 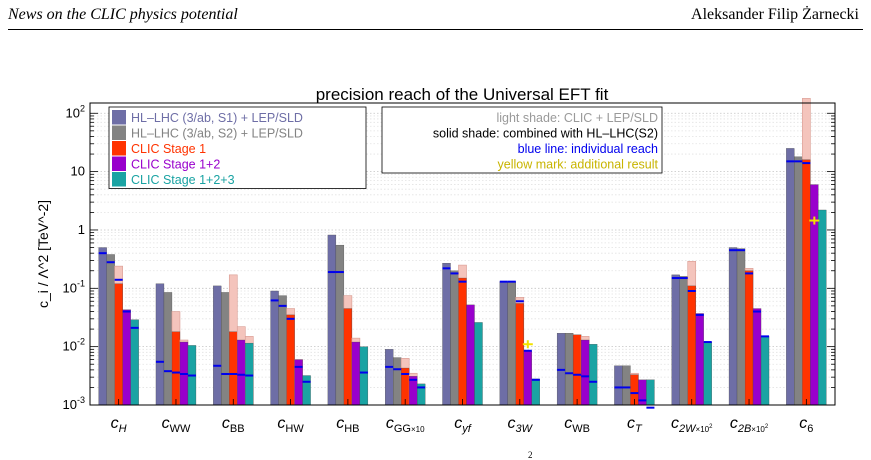 I want to click on x-label-subscript: 2W, so click(x=687, y=429).